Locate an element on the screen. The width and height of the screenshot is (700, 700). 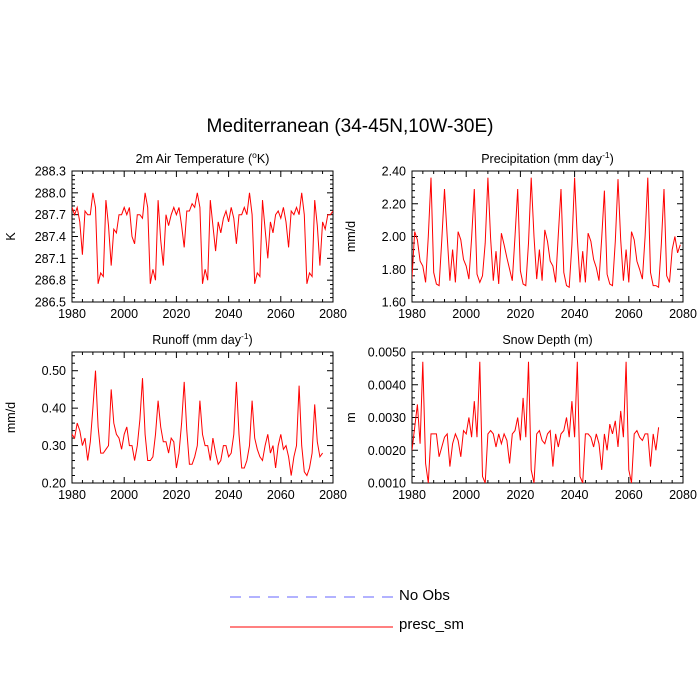
y-tick-label: 2.00 is located at coordinates (394, 237).